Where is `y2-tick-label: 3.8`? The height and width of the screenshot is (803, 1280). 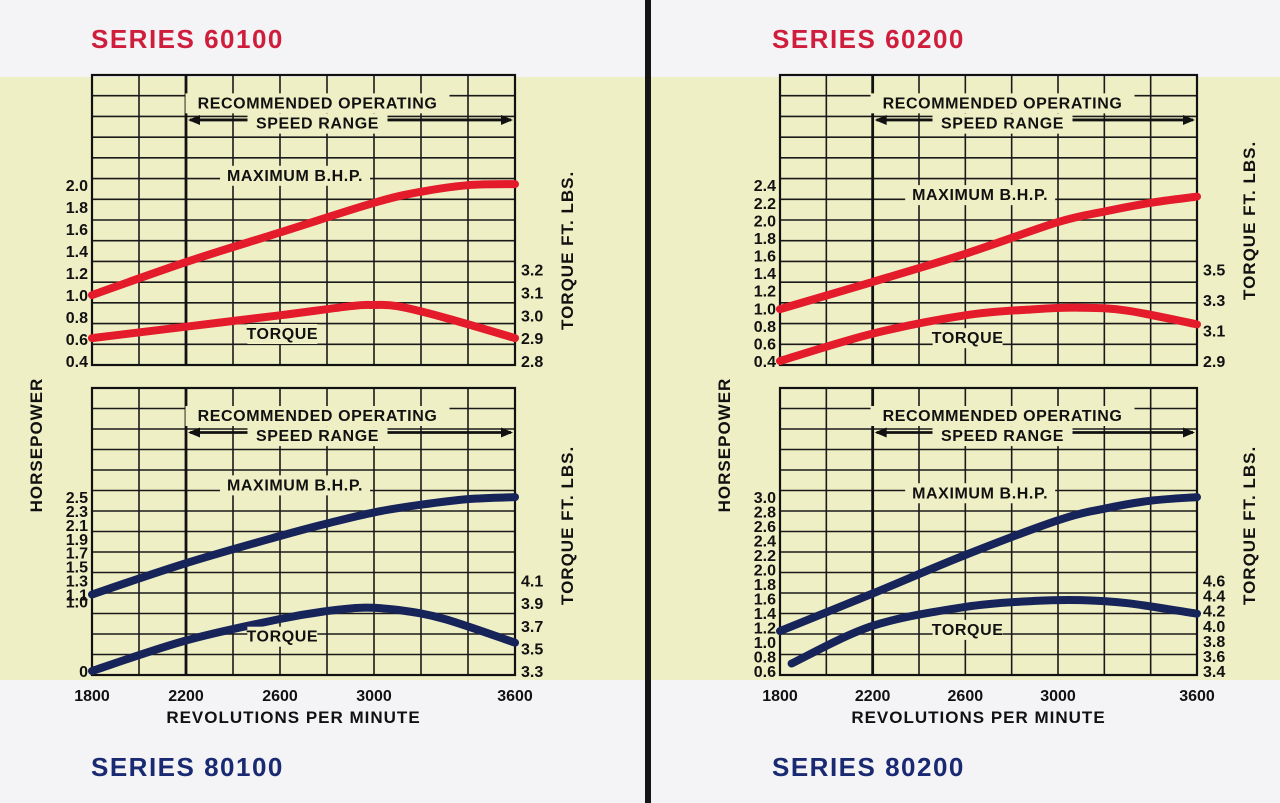
y2-tick-label: 3.8 is located at coordinates (1214, 642).